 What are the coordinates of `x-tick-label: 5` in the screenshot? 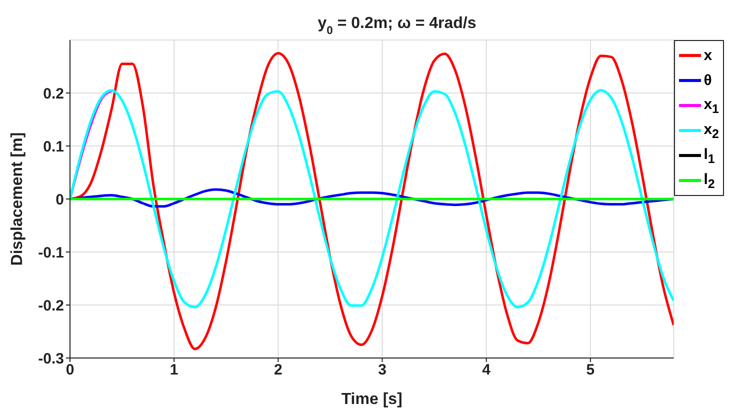 It's located at (590, 370).